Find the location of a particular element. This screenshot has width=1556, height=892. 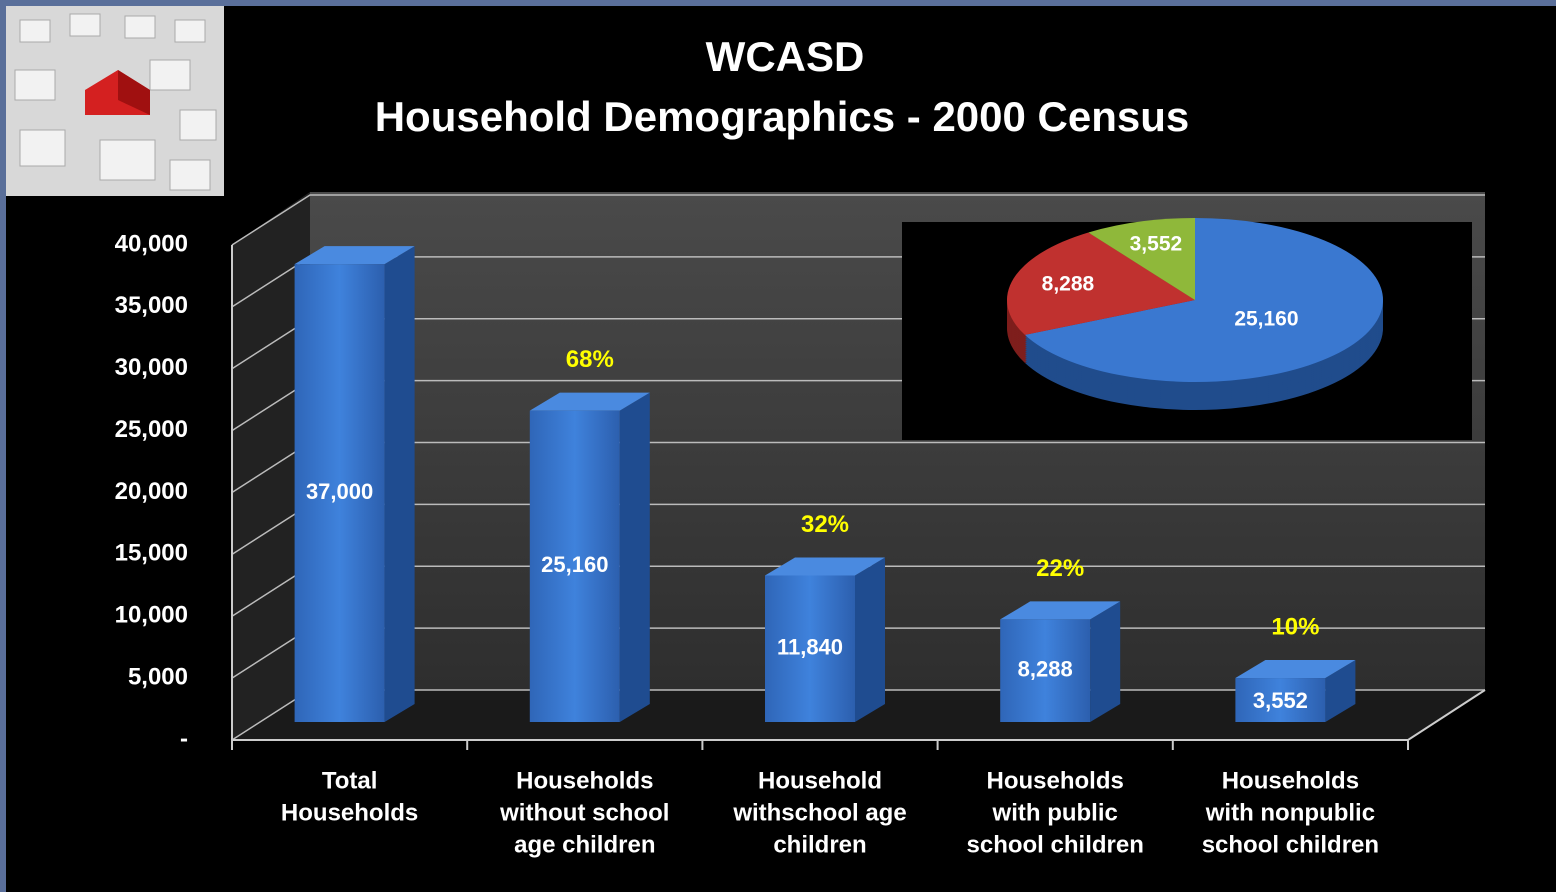

value-label: 11,840 is located at coordinates (810, 647).